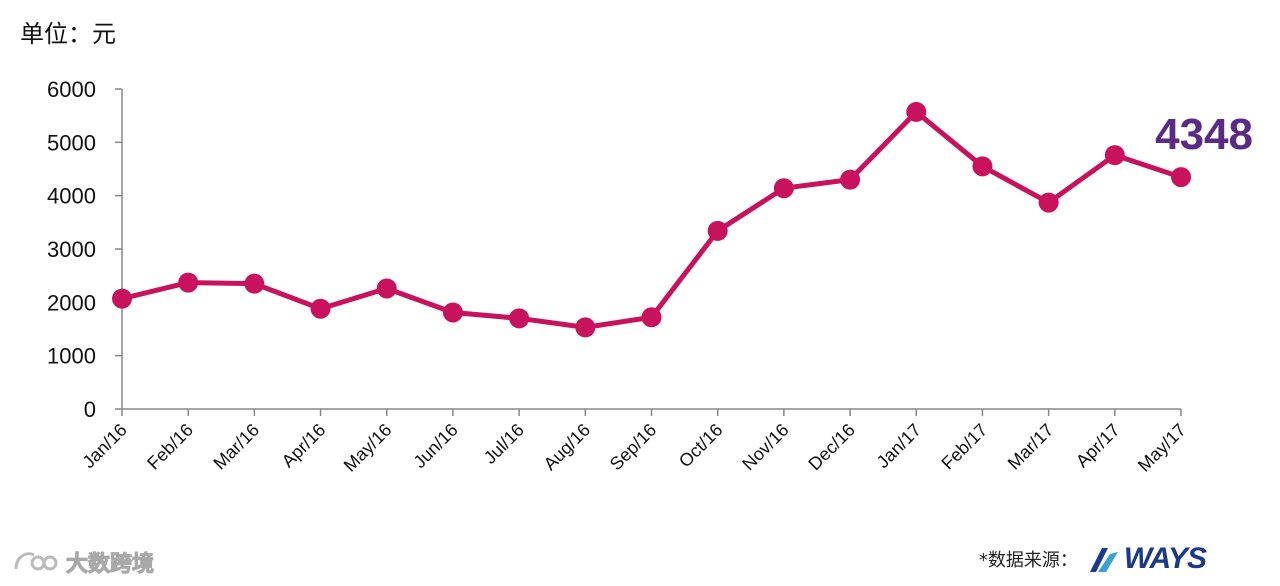 This screenshot has width=1280, height=586. I want to click on x-tick-label: Apr/16, so click(304, 446).